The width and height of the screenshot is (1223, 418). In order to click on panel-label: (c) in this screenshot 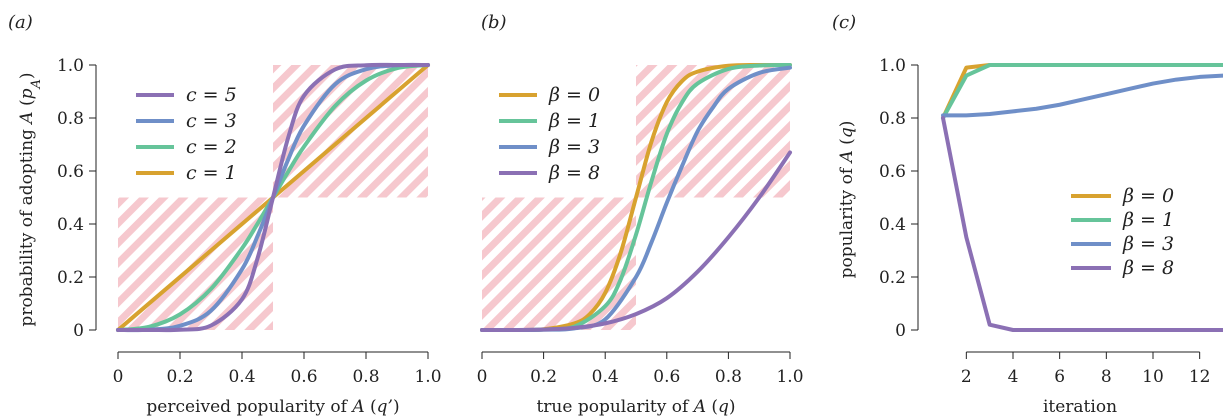, I will do `click(844, 22)`.